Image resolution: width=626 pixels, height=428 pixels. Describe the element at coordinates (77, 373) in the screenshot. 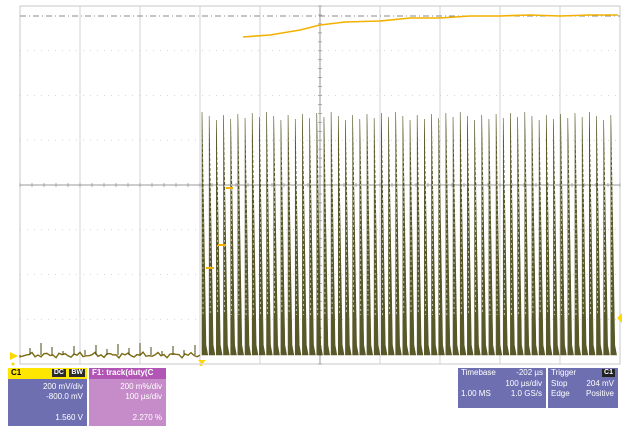

I see `bandwidth-badge: BW` at that location.